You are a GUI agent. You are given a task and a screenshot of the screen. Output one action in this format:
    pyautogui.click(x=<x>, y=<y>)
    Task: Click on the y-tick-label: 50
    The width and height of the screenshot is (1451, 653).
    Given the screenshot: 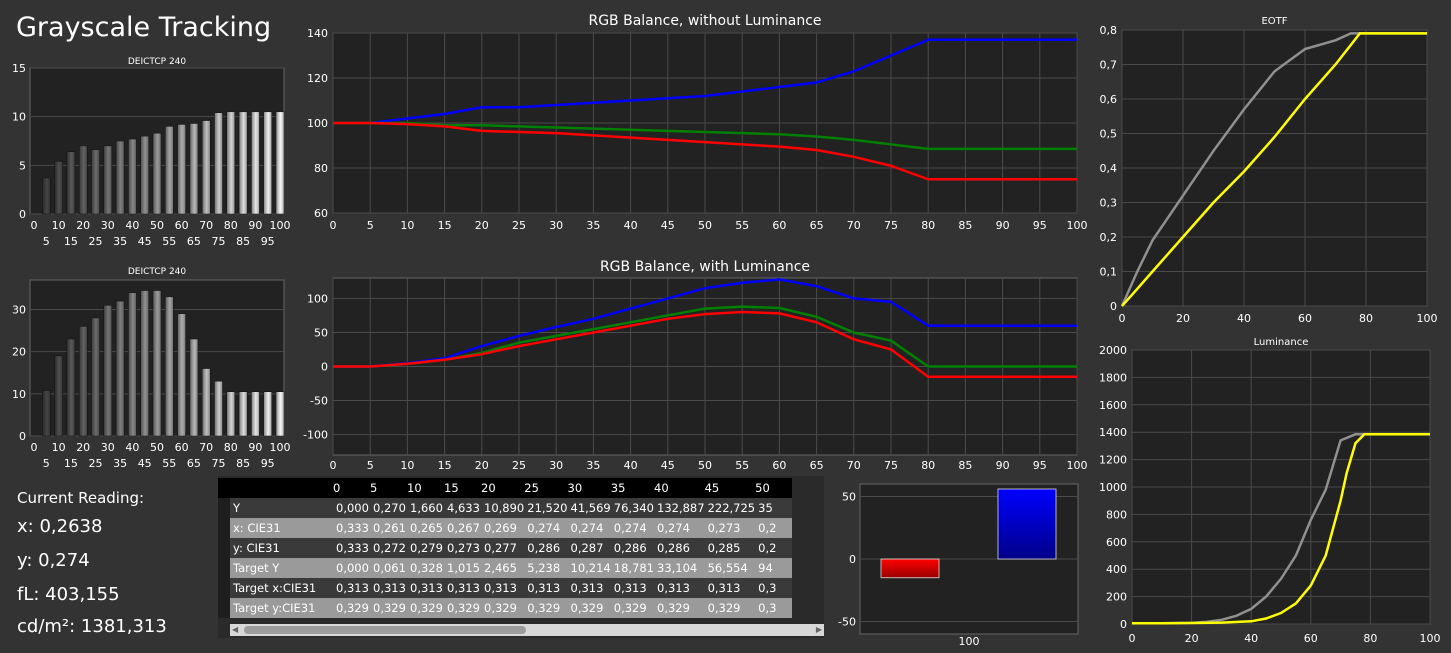 What is the action you would take?
    pyautogui.click(x=849, y=497)
    